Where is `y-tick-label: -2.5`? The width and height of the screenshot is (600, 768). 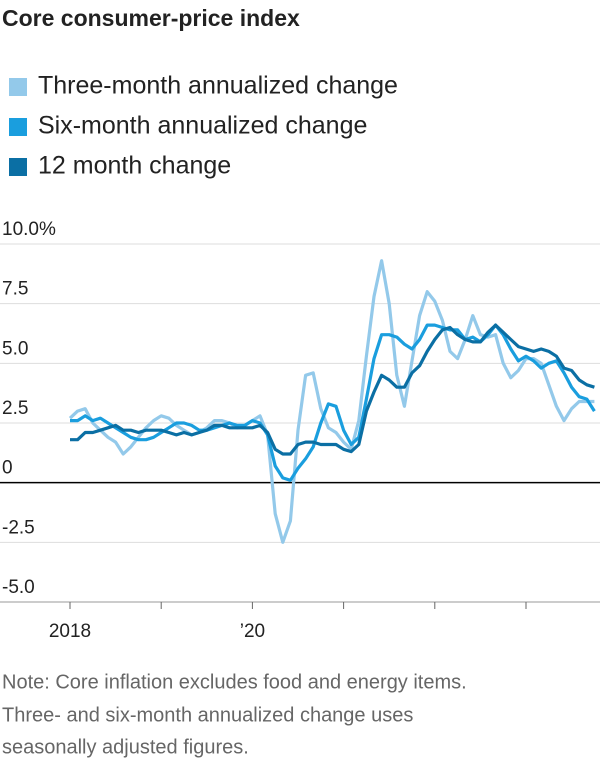
y-tick-label: -2.5 is located at coordinates (18, 527).